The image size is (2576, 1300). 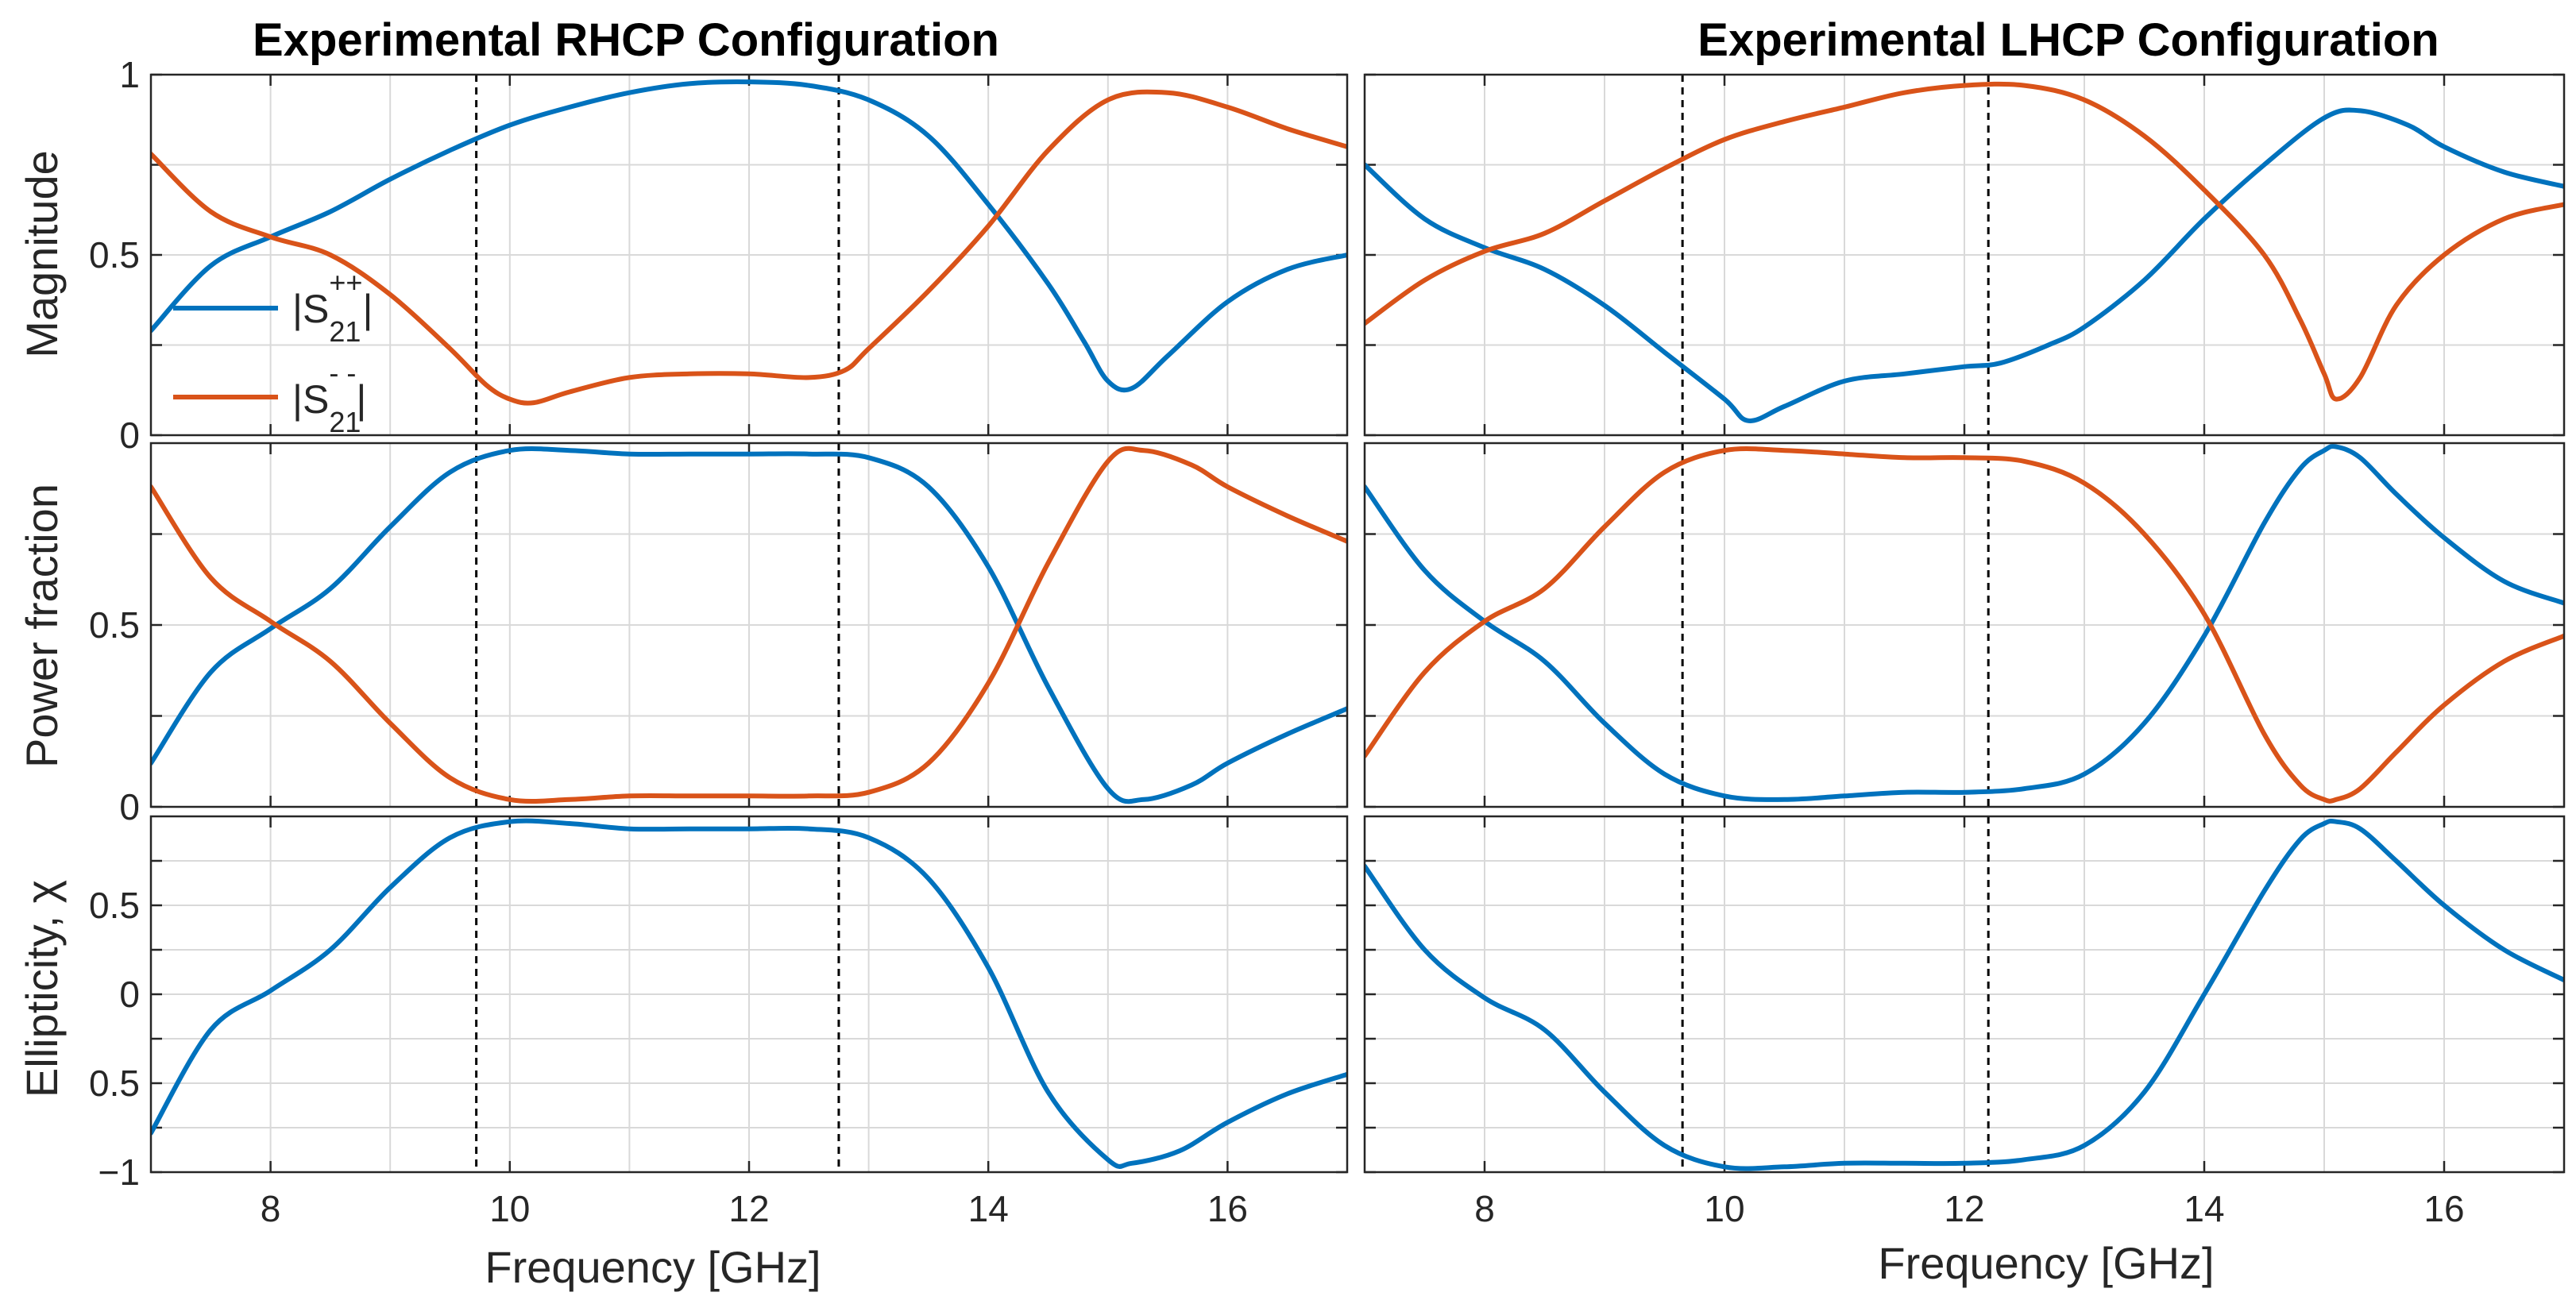 I want to click on panel-r1-c1-frame, so click(x=1964, y=625).